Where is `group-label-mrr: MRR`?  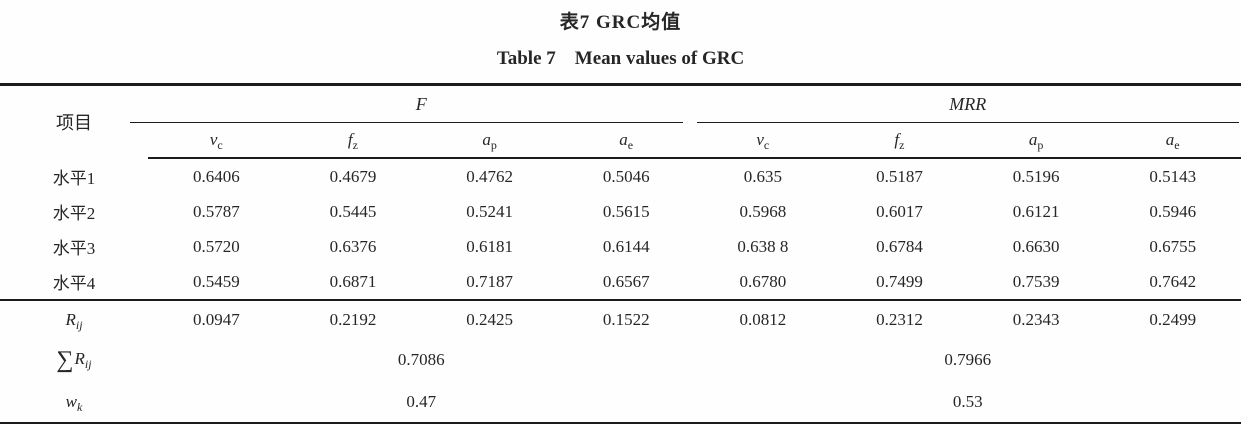
group-label-mrr: MRR is located at coordinates (968, 104).